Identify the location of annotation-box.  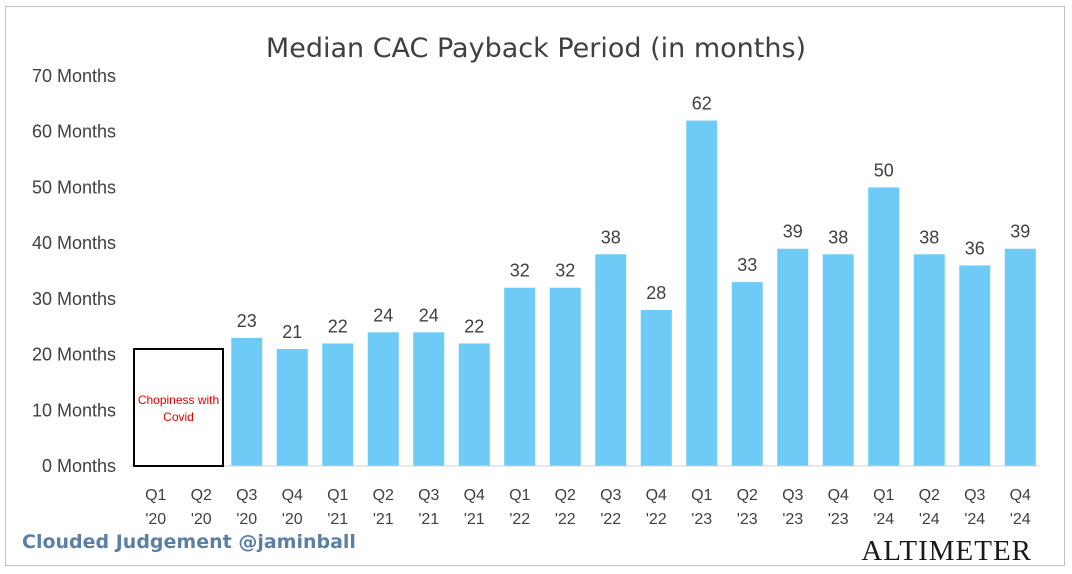
(178, 407).